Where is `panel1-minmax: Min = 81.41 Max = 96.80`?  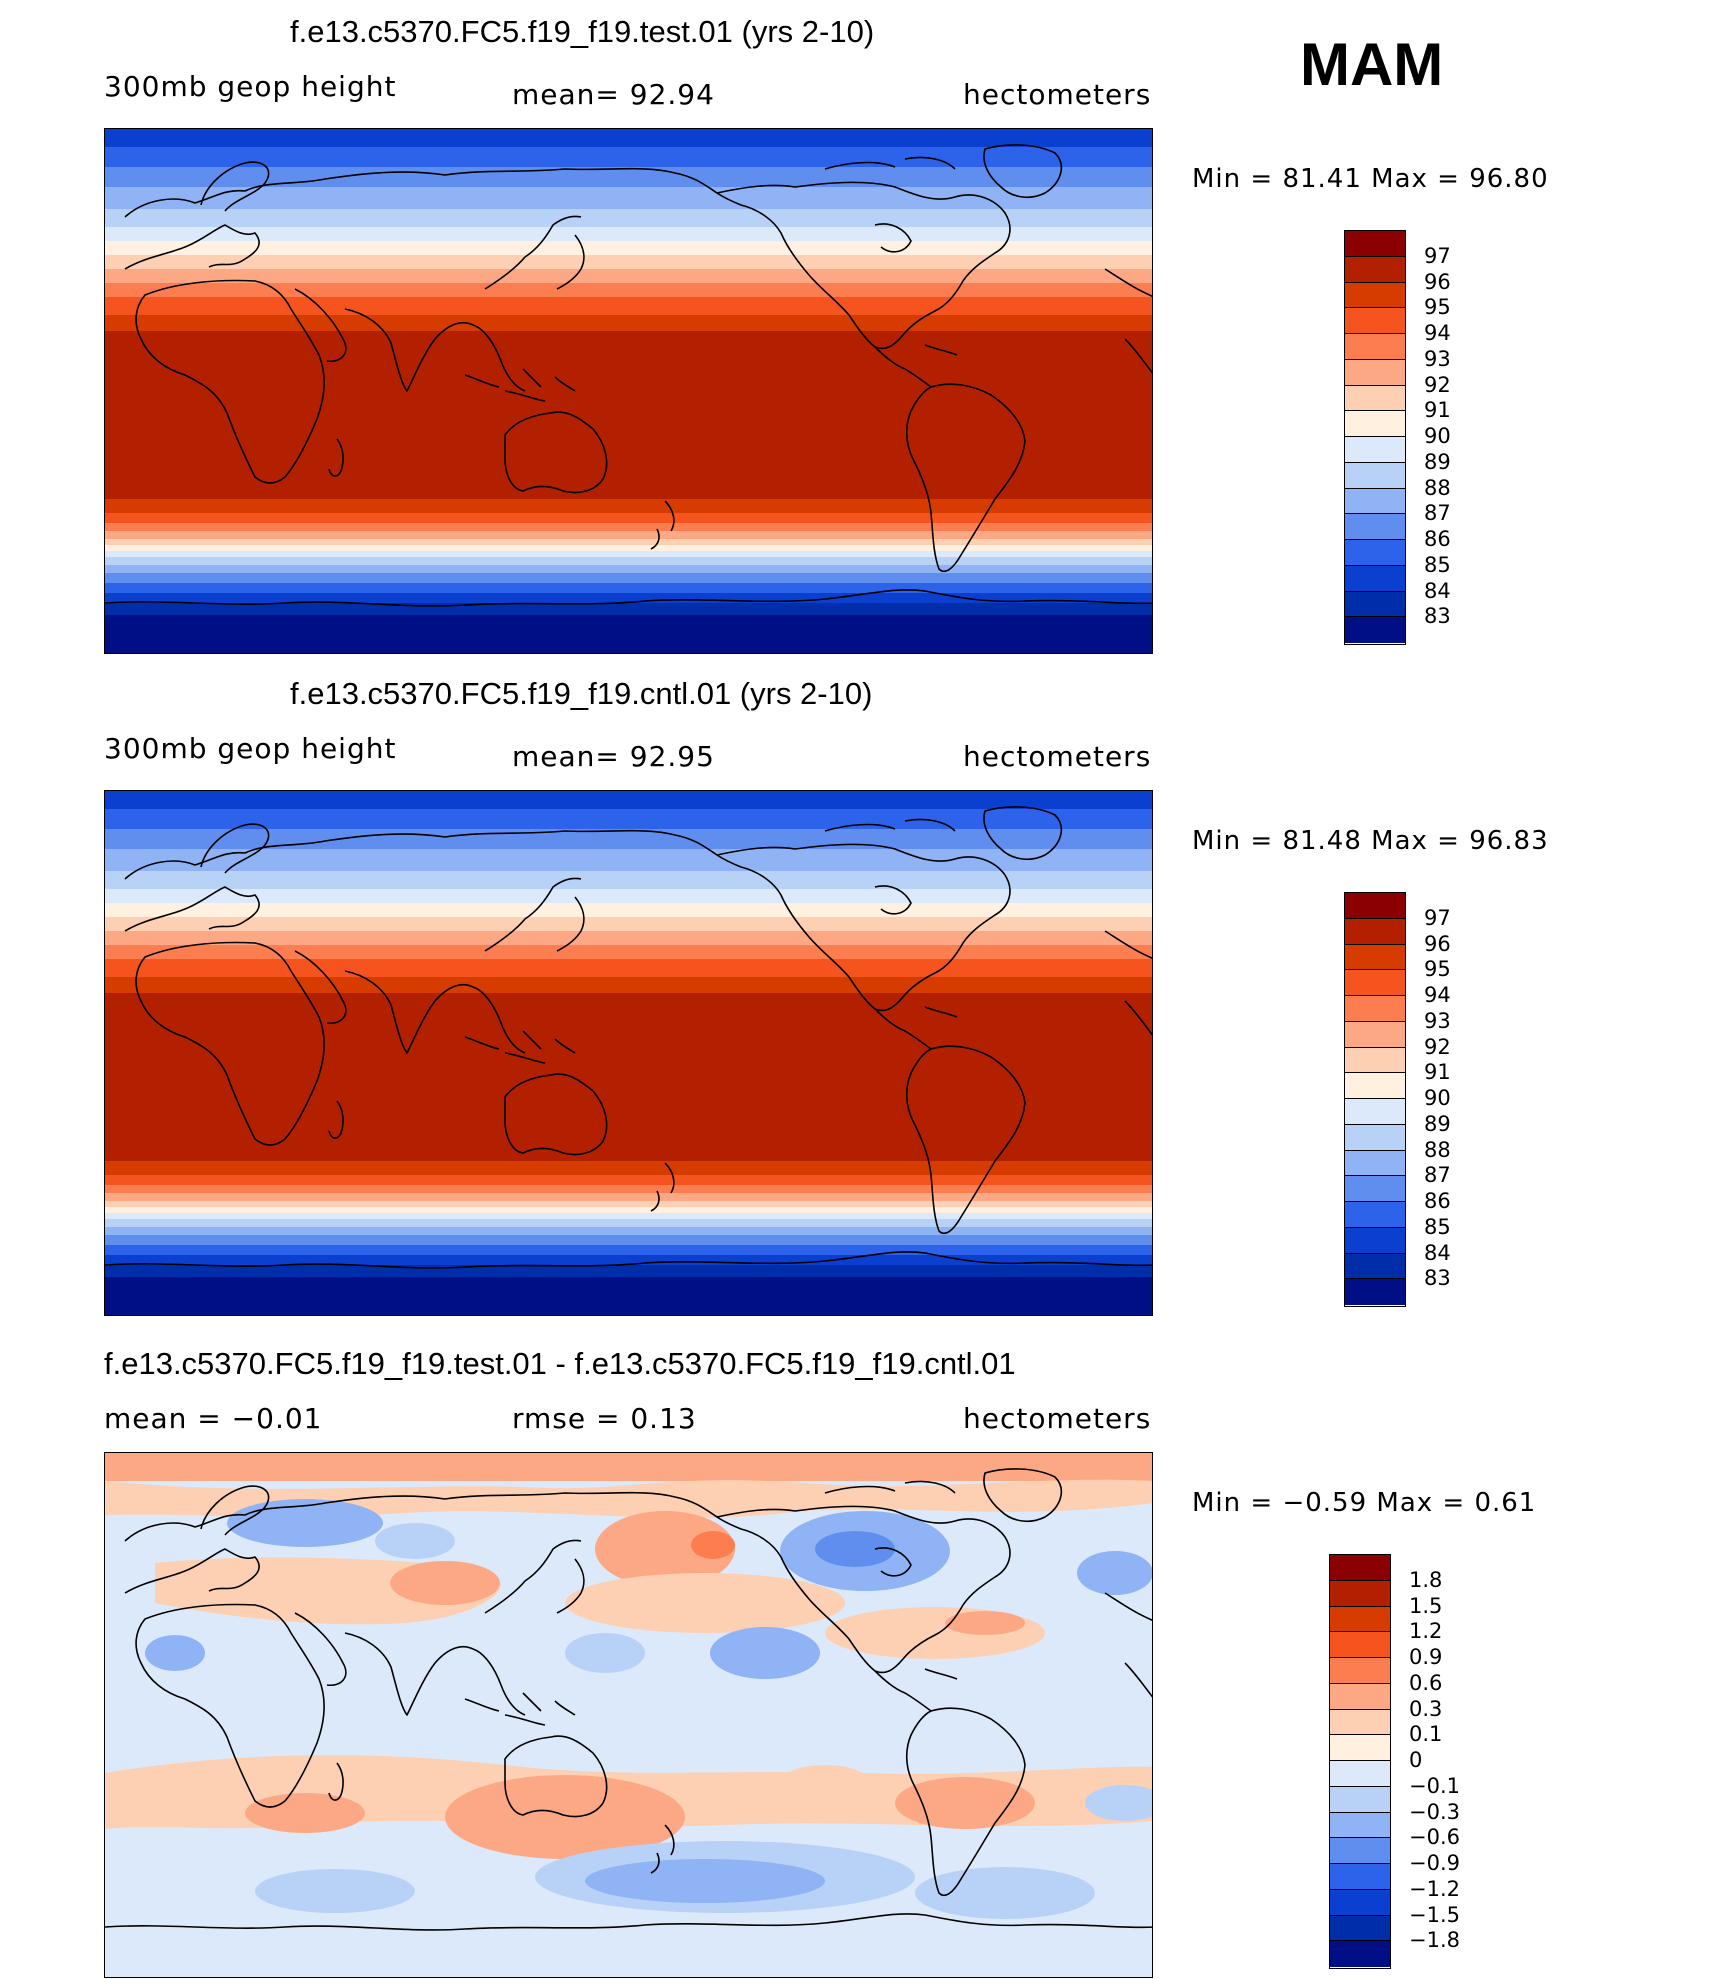 panel1-minmax: Min = 81.41 Max = 96.80 is located at coordinates (1370, 179).